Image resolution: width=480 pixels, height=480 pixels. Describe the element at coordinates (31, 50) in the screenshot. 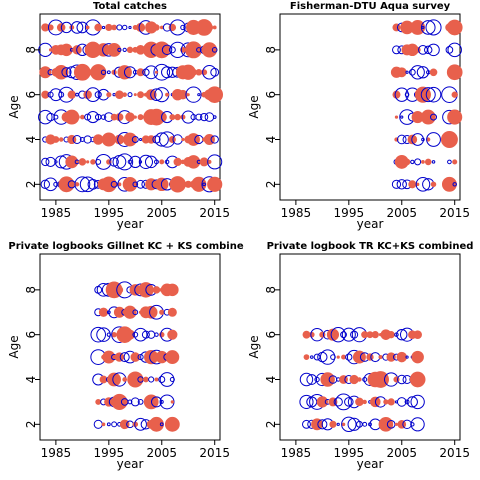

I see `y-tick-label: 8` at that location.